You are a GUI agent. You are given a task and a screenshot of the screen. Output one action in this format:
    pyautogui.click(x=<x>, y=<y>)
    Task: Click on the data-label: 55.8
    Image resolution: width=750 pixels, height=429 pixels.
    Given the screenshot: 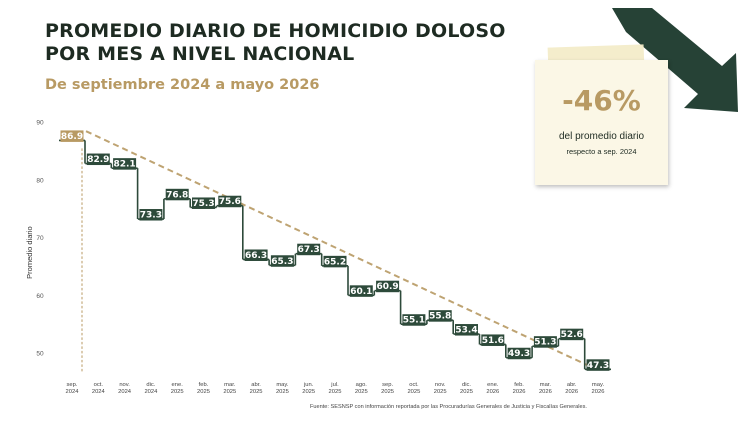 What is the action you would take?
    pyautogui.click(x=440, y=317)
    